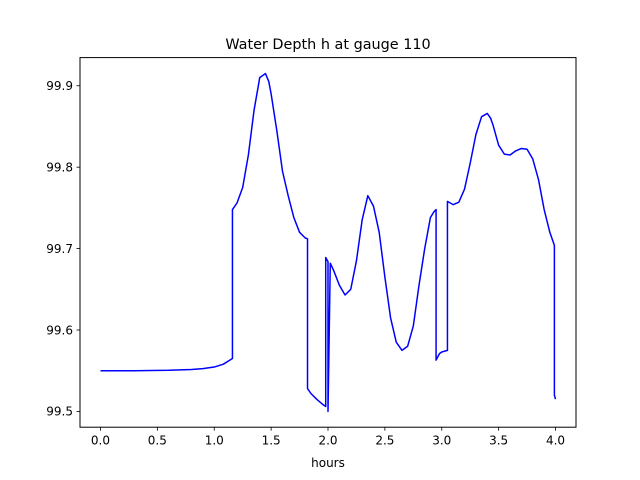 This screenshot has width=640, height=480. I want to click on x-tick-label: 4.0, so click(555, 441).